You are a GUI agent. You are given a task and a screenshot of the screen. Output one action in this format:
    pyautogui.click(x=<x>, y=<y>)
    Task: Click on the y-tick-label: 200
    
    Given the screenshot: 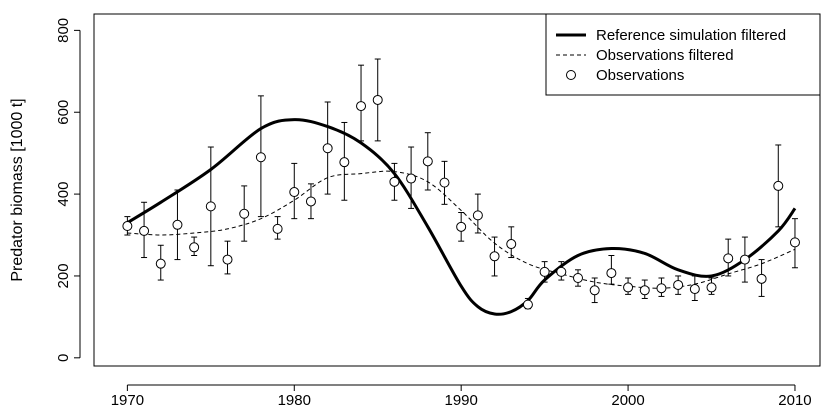 What is the action you would take?
    pyautogui.click(x=63, y=275)
    